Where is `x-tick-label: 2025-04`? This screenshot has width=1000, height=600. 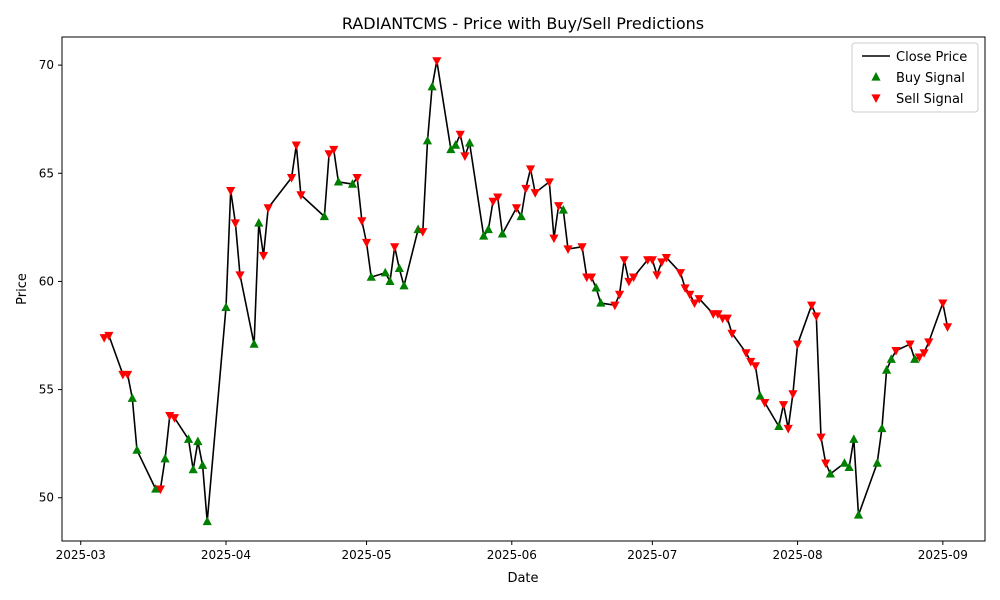
x-tick-label: 2025-04 is located at coordinates (226, 555).